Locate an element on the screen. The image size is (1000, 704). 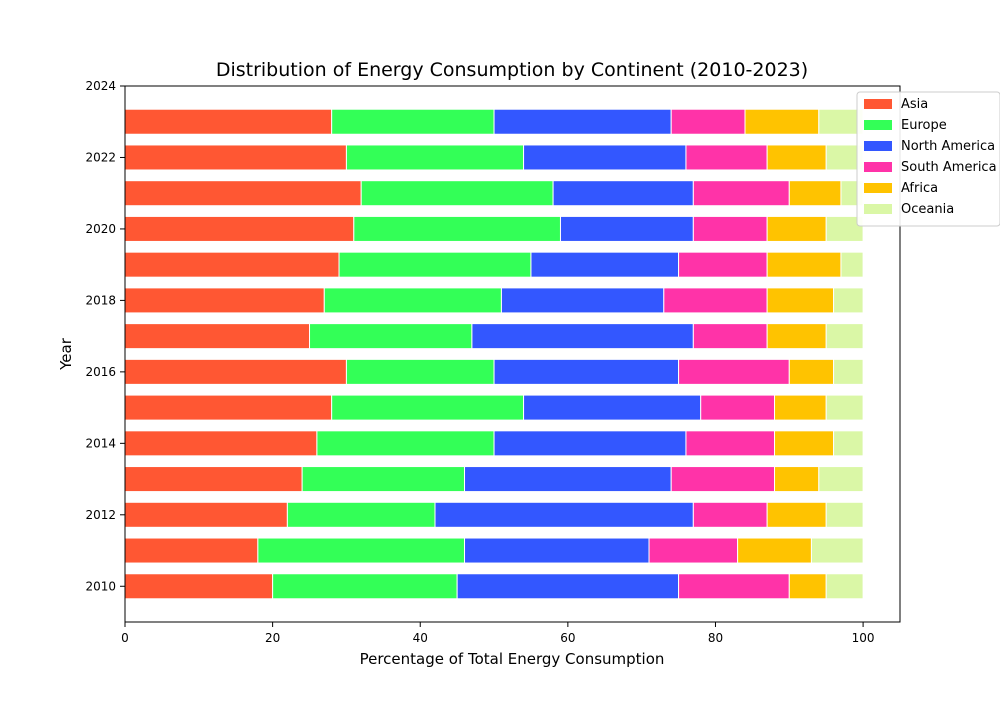
bar-oceania-2017 is located at coordinates (844, 336).